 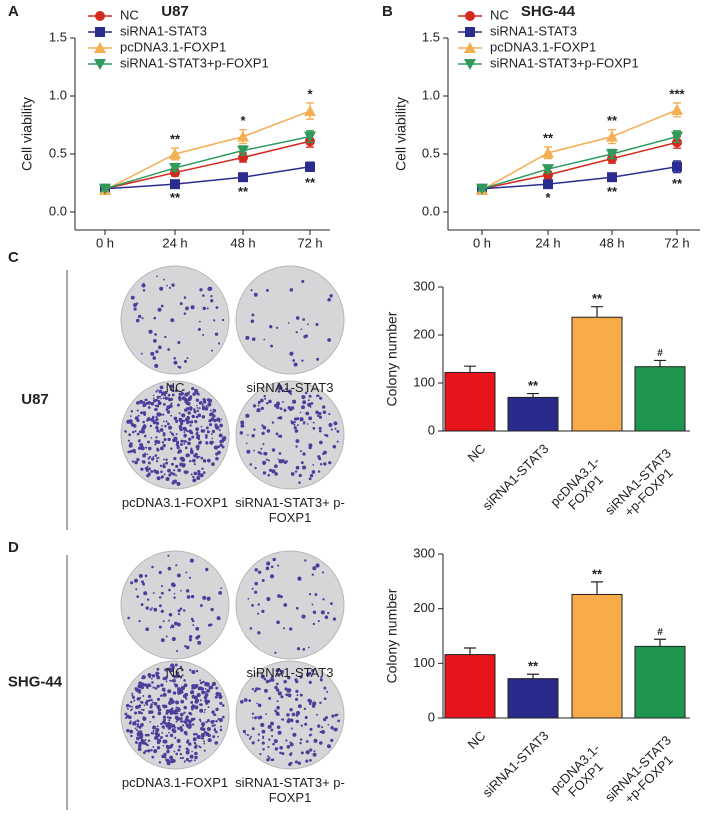 I want to click on significance: *, so click(x=243, y=120).